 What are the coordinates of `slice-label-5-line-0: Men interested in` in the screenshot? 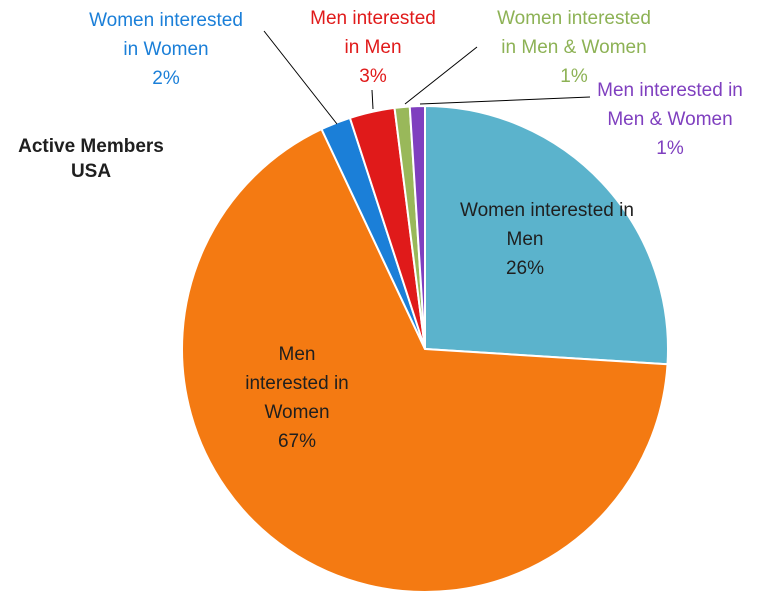 It's located at (670, 90).